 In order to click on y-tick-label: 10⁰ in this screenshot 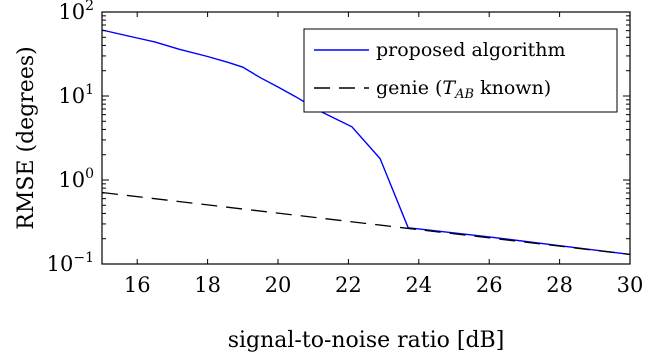, I will do `click(76, 179)`.